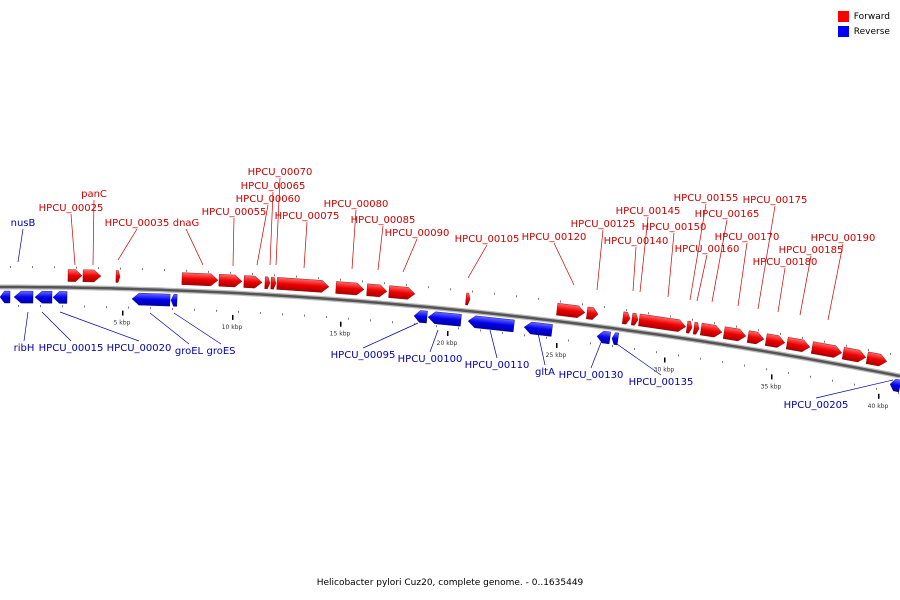 This screenshot has width=900, height=600. I want to click on legend-forward: Forward, so click(863, 16).